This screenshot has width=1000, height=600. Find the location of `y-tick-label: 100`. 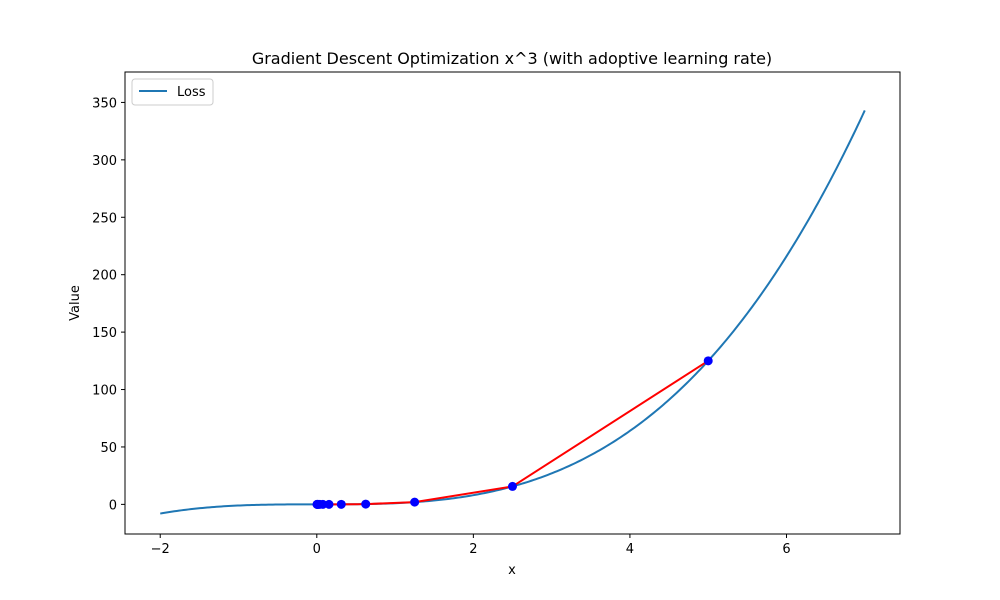

y-tick-label: 100 is located at coordinates (104, 391).